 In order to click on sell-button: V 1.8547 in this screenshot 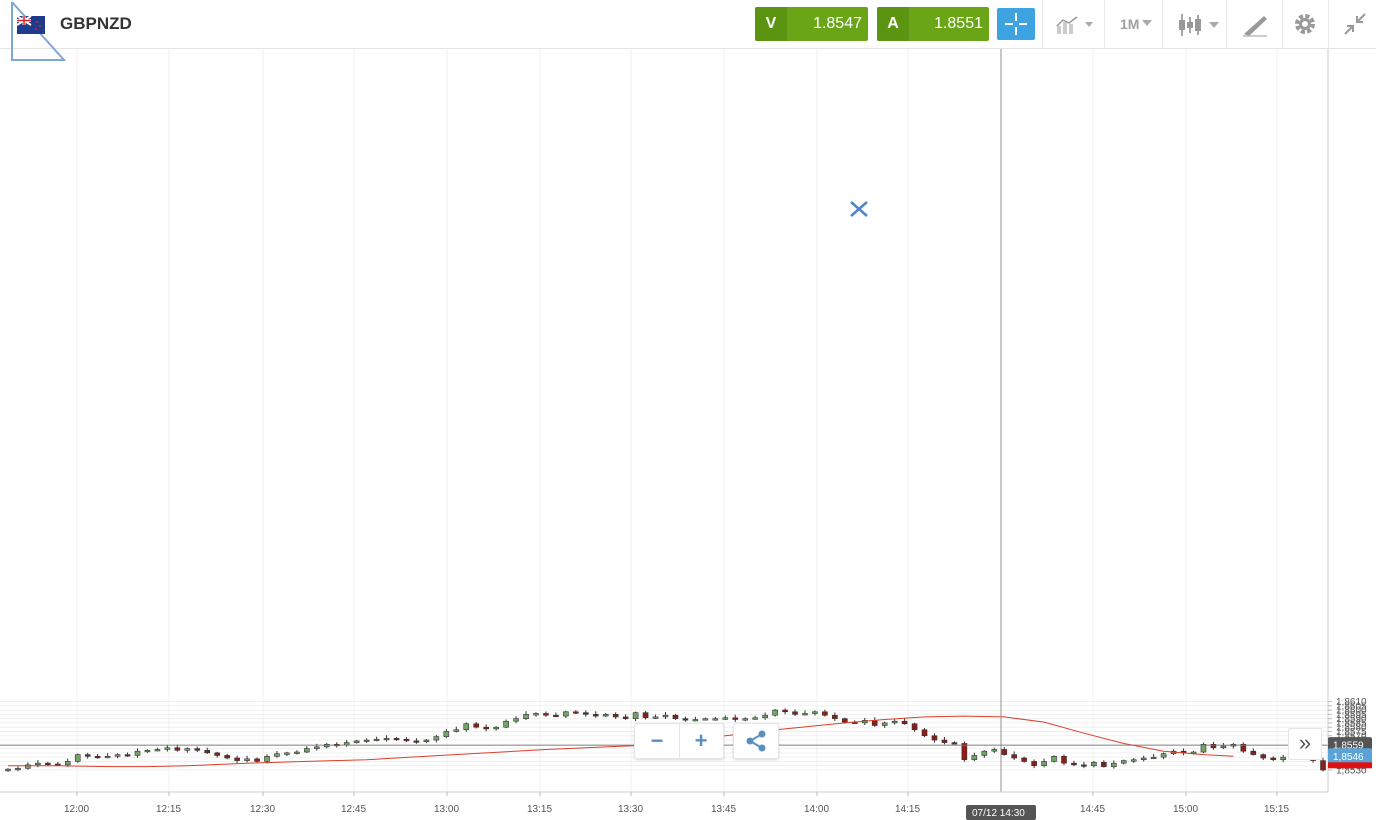, I will do `click(811, 24)`.